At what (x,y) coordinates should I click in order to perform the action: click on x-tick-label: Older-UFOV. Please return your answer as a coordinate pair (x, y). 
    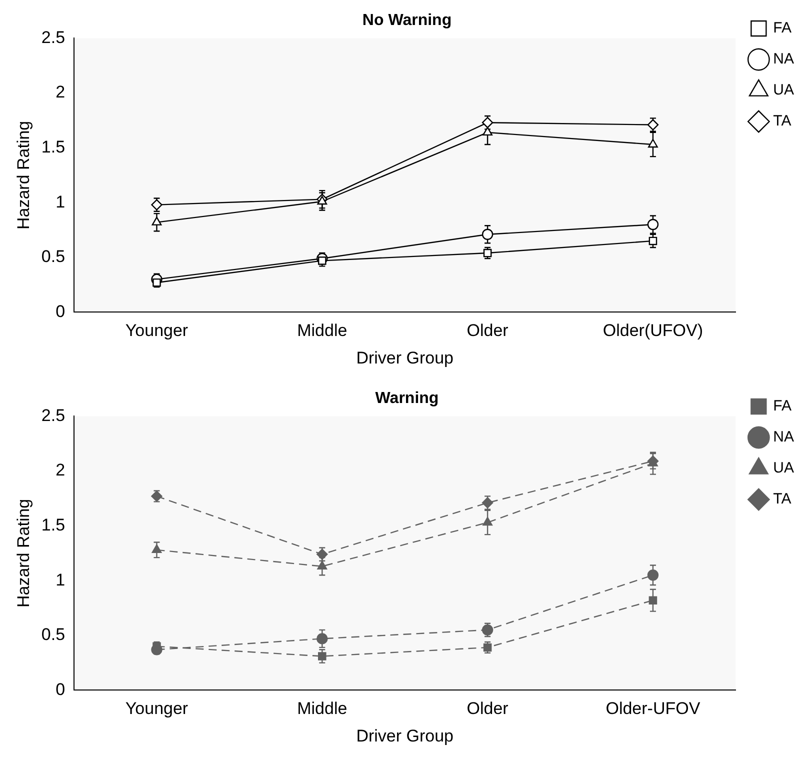
    Looking at the image, I should click on (653, 708).